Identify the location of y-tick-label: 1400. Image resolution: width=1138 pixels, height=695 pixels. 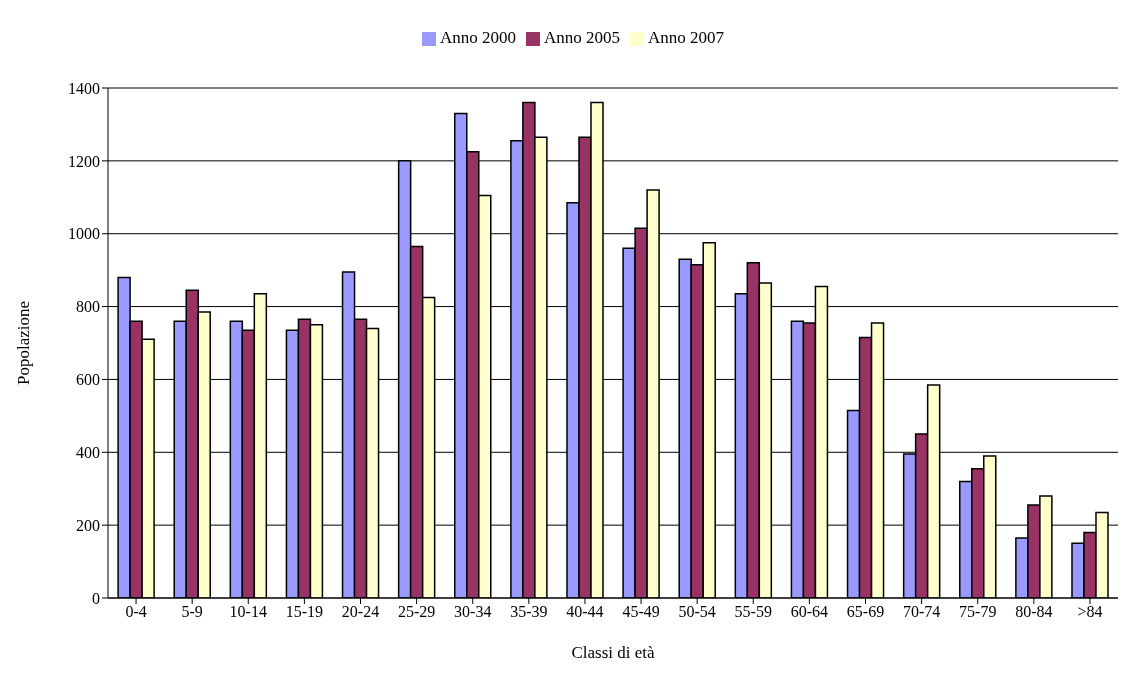
(84, 88).